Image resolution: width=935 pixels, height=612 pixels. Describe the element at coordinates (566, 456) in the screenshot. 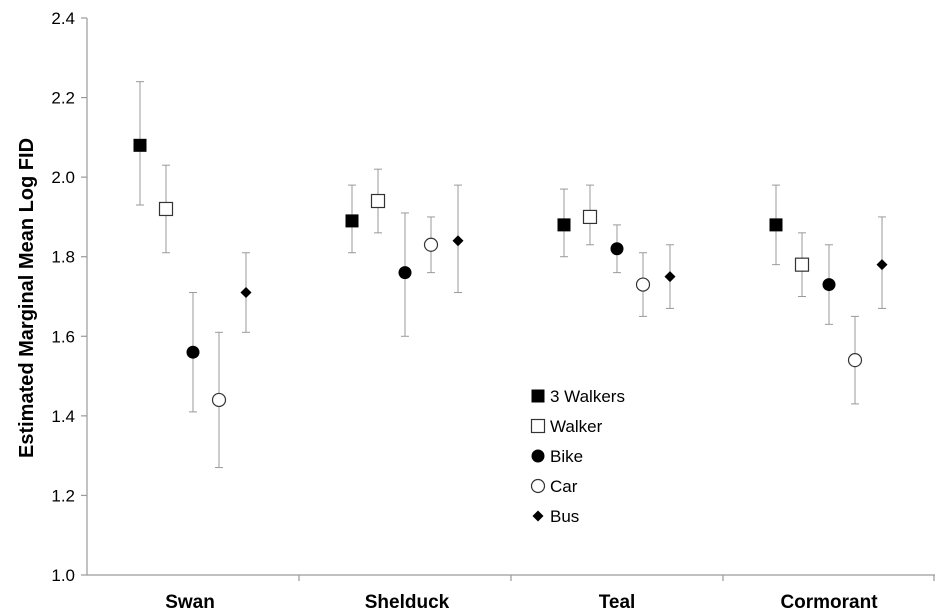

I see `legend-label-bike: Bike` at that location.